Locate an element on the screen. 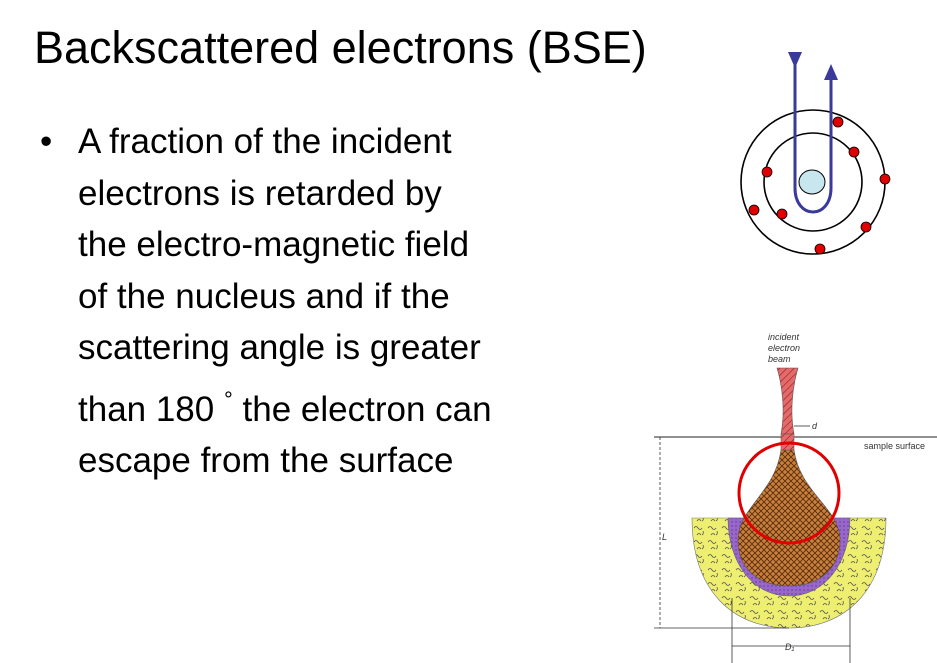 This screenshot has width=937, height=663. slide-title: Backscattered electrons (BSE) is located at coordinates (340, 47).